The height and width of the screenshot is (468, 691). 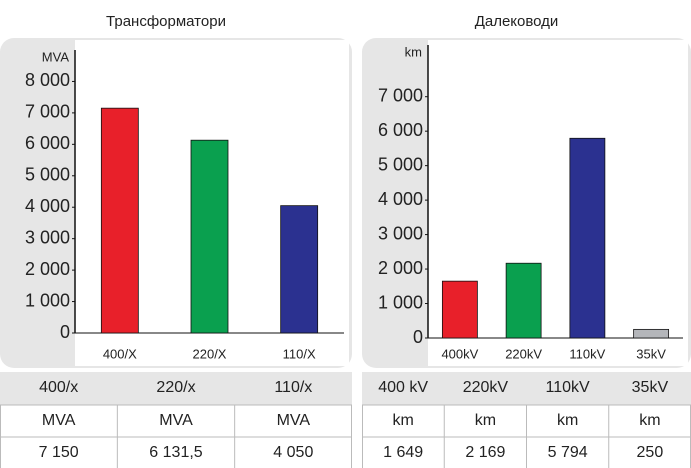 I want to click on x-tick-label: 220kV, so click(x=523, y=353).